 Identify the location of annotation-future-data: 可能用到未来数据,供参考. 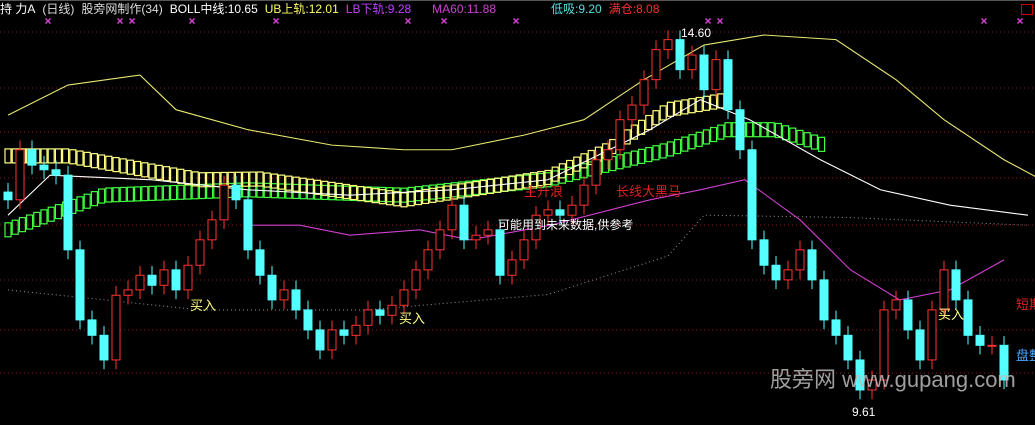
(566, 225).